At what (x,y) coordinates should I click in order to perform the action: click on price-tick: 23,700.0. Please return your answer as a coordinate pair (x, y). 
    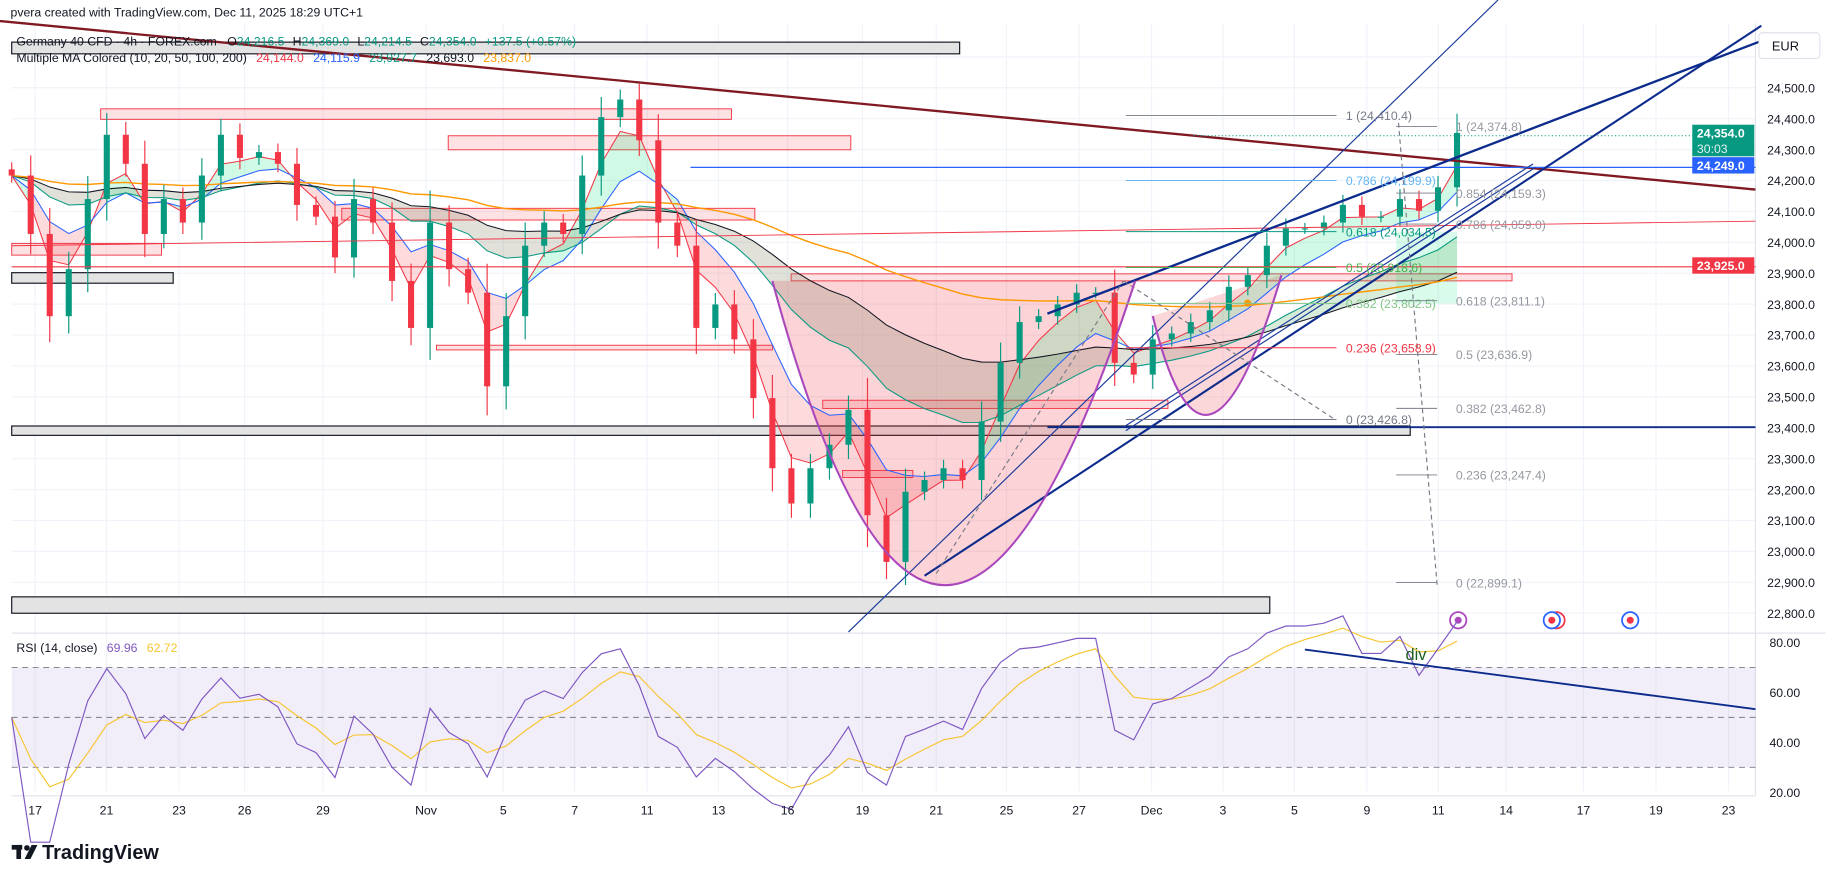
    Looking at the image, I should click on (1791, 336).